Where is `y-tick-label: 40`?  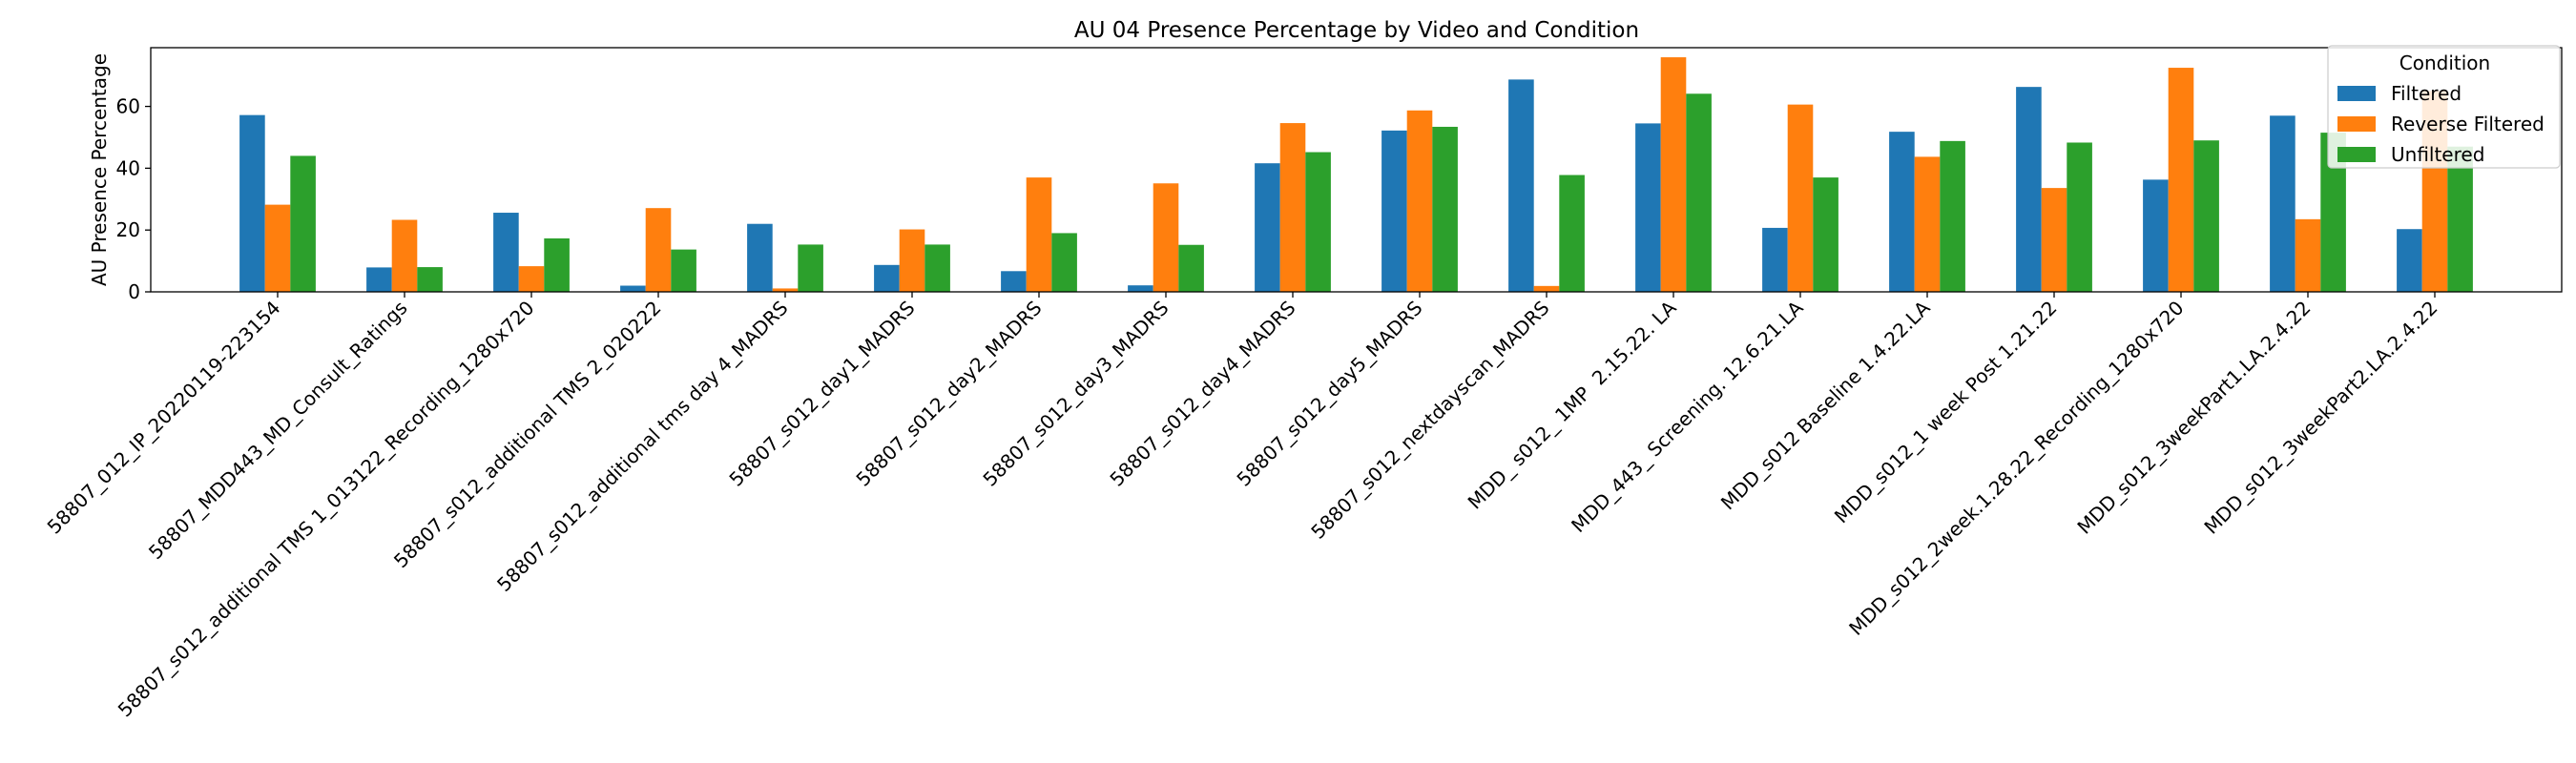 y-tick-label: 40 is located at coordinates (128, 167).